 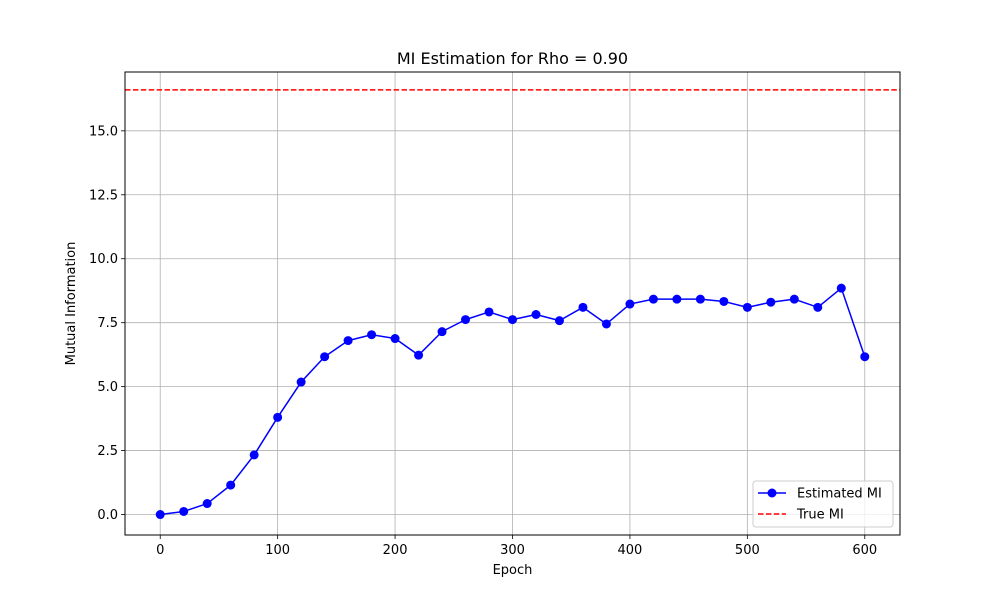 I want to click on legend-true-mi-label: True MI, so click(x=820, y=515).